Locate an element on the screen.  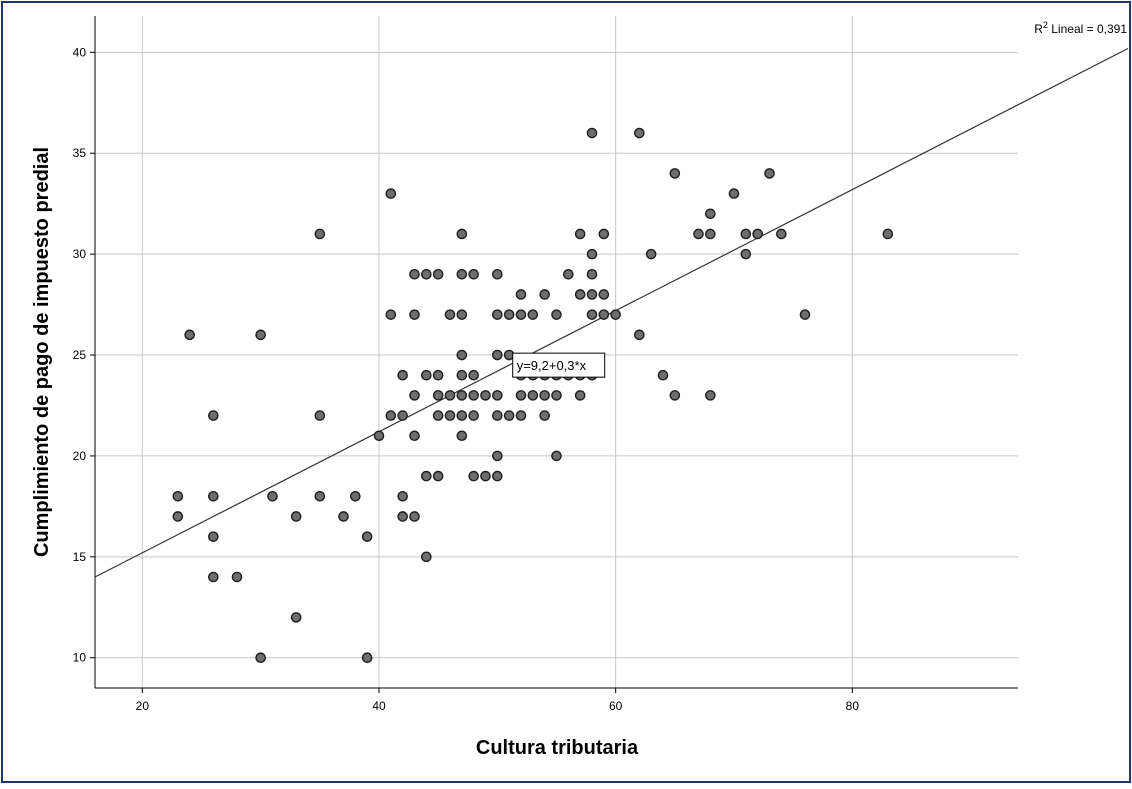
y-tick-label: 40 is located at coordinates (80, 52).